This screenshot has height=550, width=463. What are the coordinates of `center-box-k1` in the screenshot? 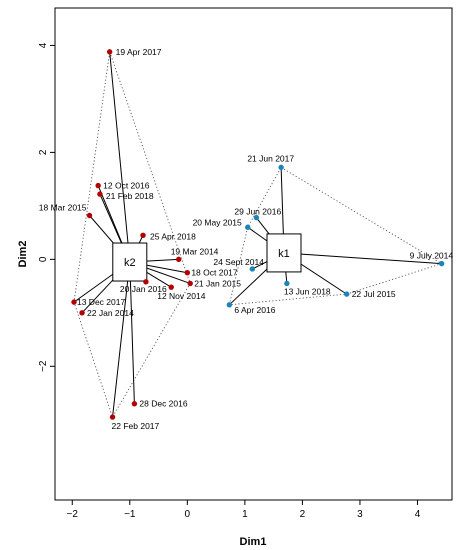 It's located at (284, 253).